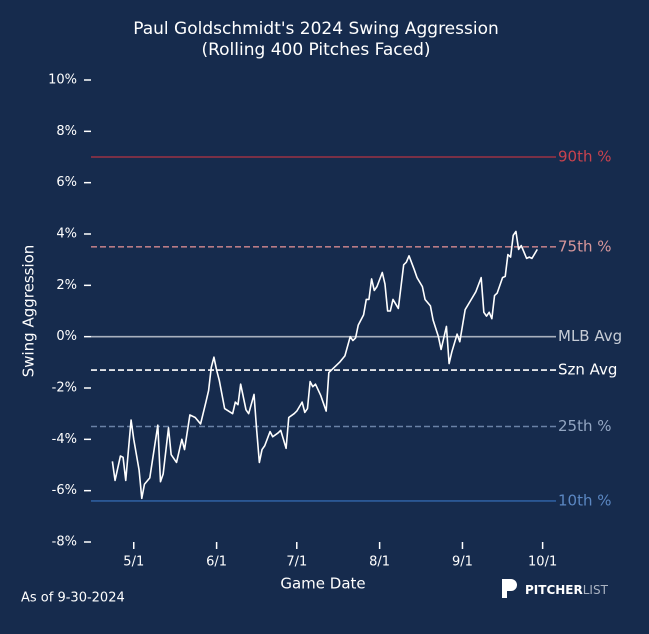 Image resolution: width=649 pixels, height=634 pixels. What do you see at coordinates (585, 426) in the screenshot?
I see `reference-label: 25th %` at bounding box center [585, 426].